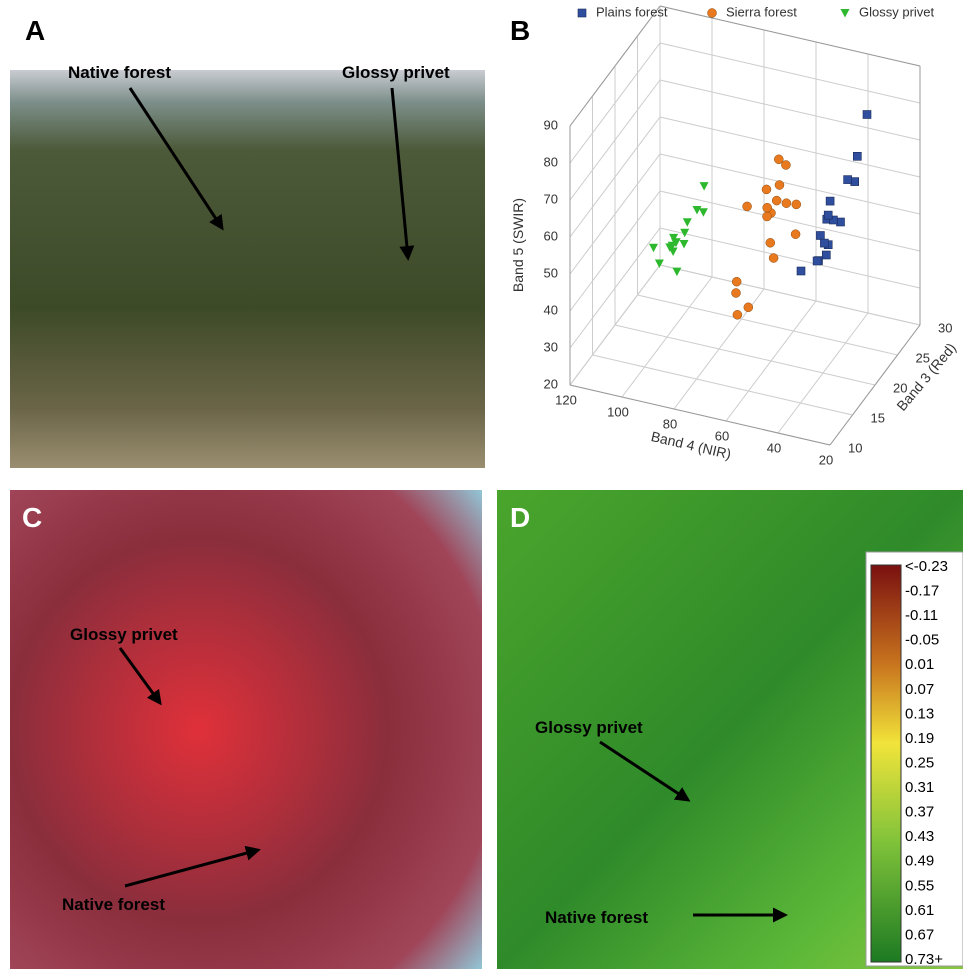 Image resolution: width=963 pixels, height=969 pixels. Describe the element at coordinates (878, 417) in the screenshot. I see `y-tick-label: 15` at that location.